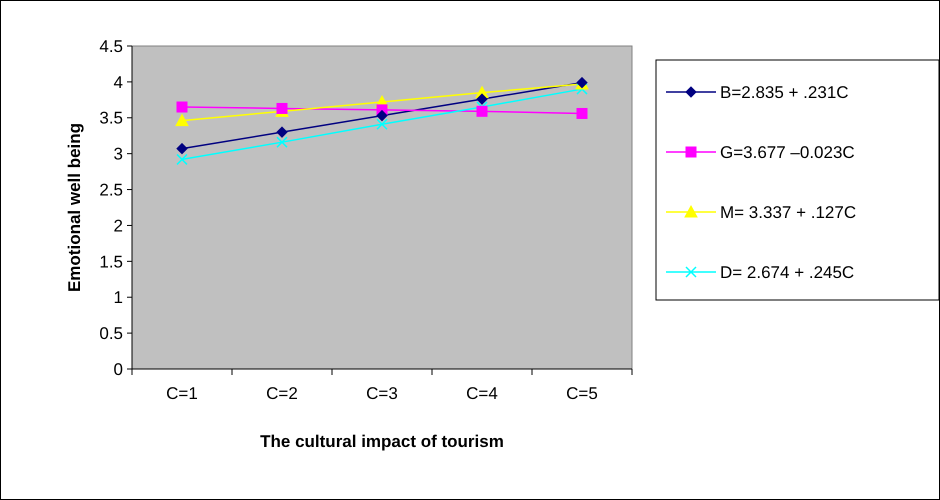 The width and height of the screenshot is (940, 500). What do you see at coordinates (282, 393) in the screenshot?
I see `x-tick-label: C=2` at bounding box center [282, 393].